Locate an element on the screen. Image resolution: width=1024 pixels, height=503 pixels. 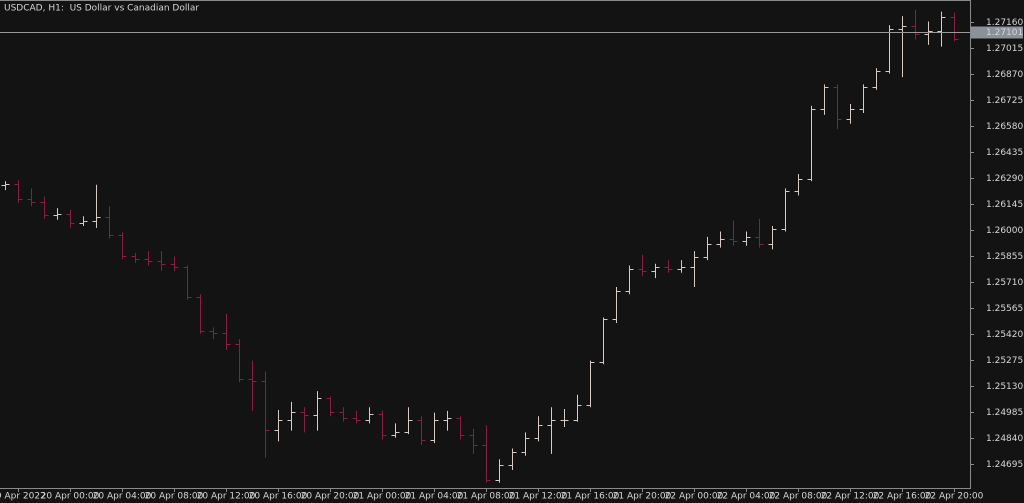
current-price-label: 1.27101 is located at coordinates (1004, 33).